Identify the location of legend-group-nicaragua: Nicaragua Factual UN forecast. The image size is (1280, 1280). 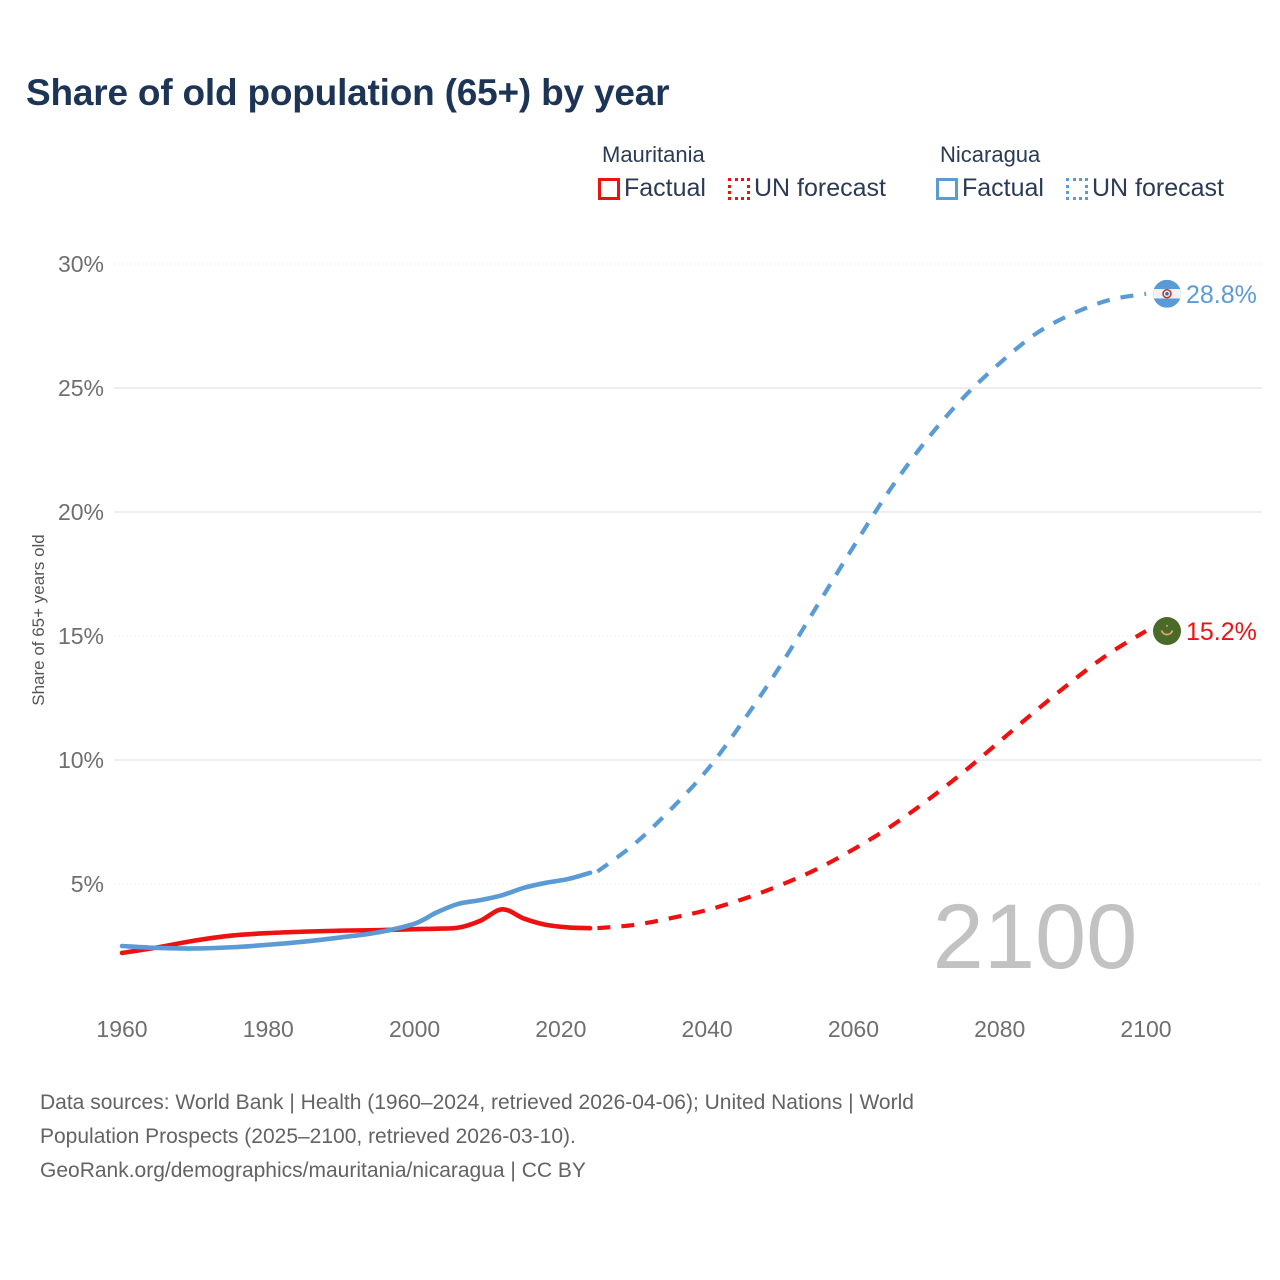
(1091, 172).